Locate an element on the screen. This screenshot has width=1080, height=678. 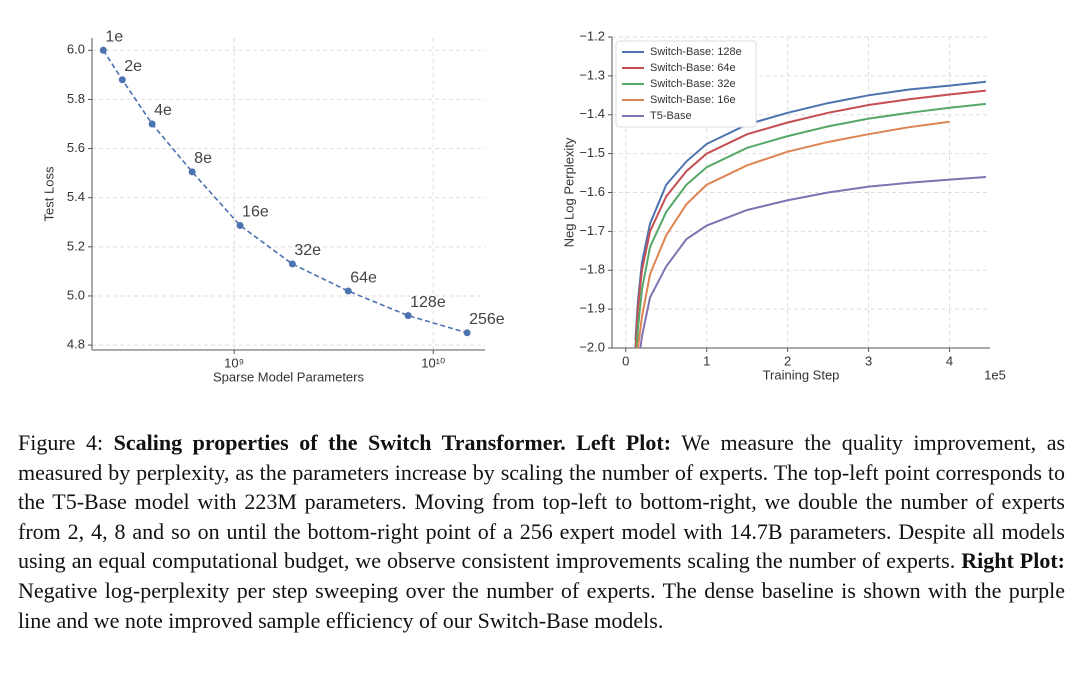
y-tick-label: −1.5 is located at coordinates (592, 152).